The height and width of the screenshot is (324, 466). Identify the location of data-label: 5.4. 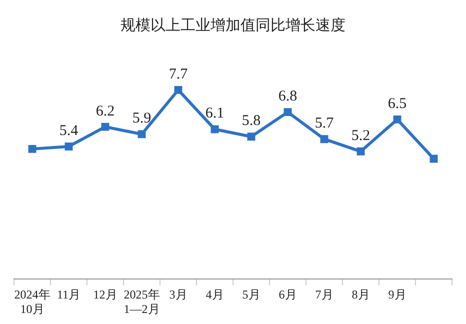
(69, 130).